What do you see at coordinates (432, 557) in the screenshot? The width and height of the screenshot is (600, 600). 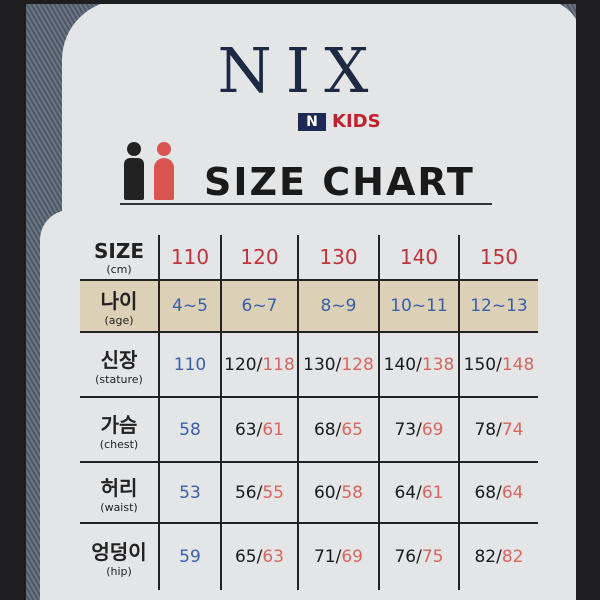 I see `girl-value: 75` at bounding box center [432, 557].